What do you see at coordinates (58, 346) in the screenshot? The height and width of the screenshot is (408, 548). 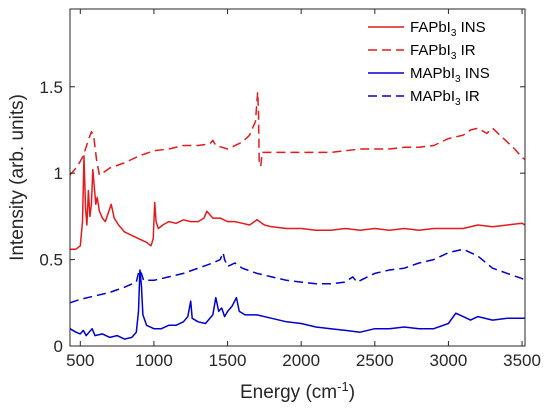 I see `y-tick-label: 0` at bounding box center [58, 346].